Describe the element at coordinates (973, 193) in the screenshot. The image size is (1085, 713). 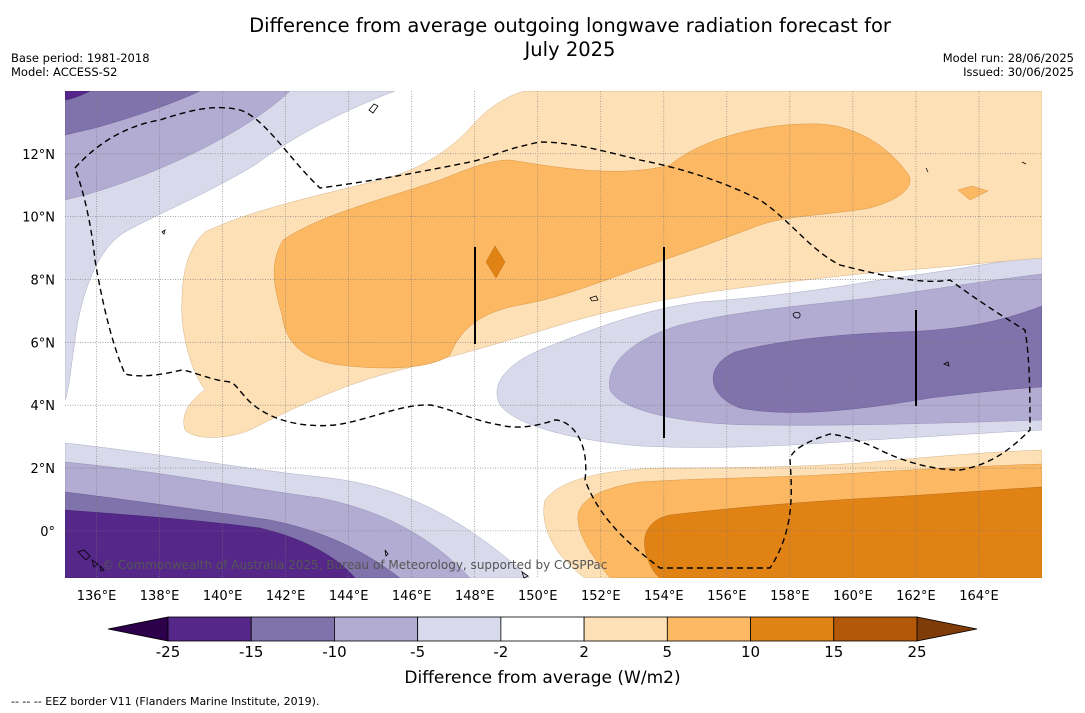
I see `contour-pos-5-north-islet` at that location.